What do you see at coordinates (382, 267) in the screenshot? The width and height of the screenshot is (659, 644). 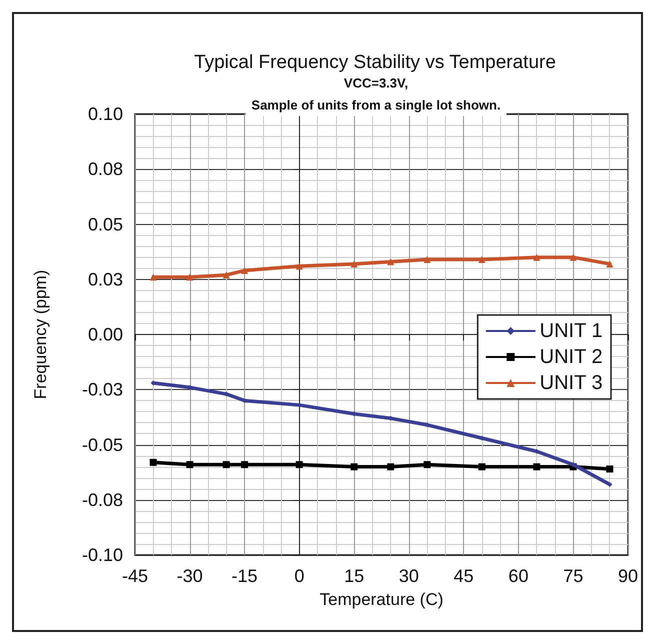 I see `line-series` at bounding box center [382, 267].